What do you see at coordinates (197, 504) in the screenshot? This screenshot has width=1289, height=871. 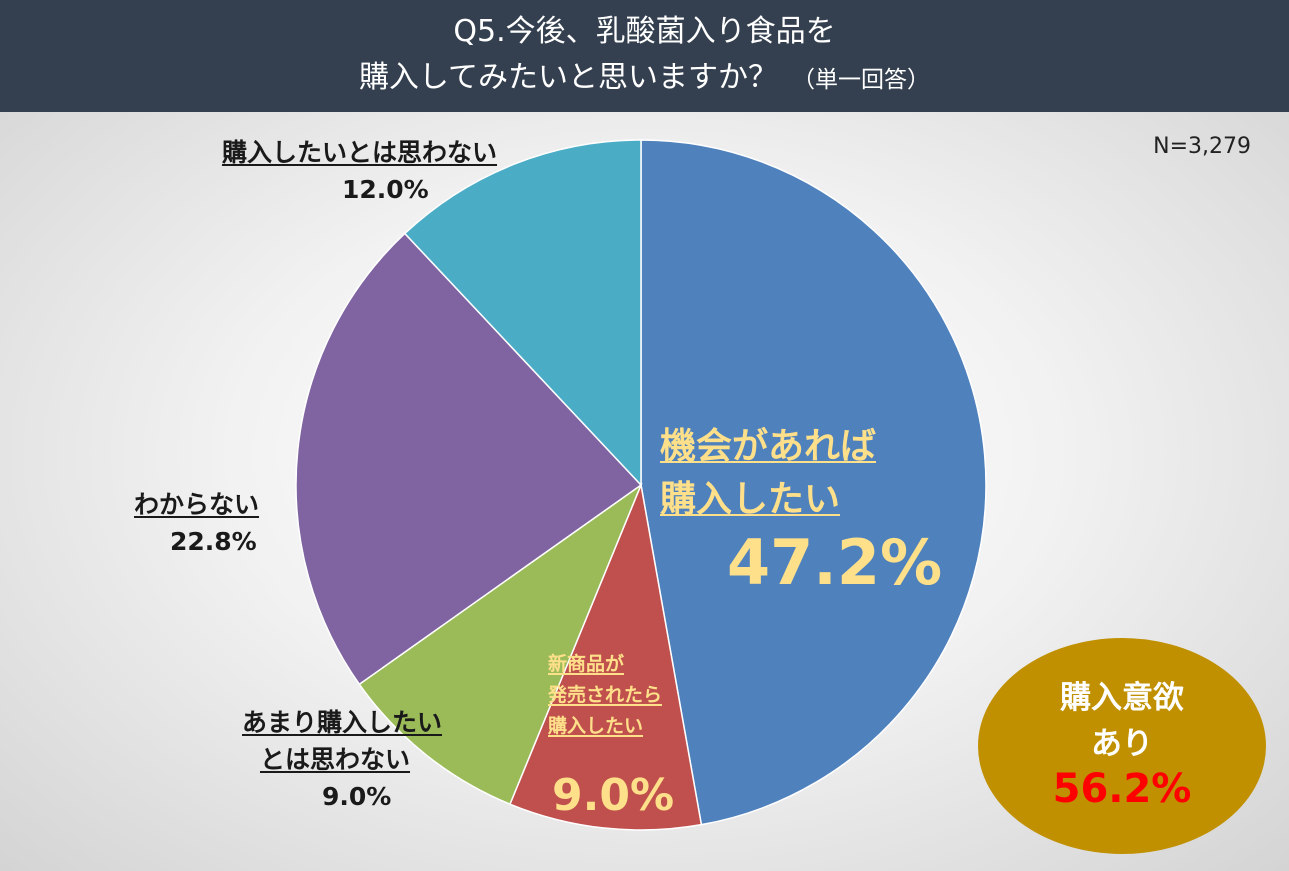 I see `slice-label-unknown: わからない` at bounding box center [197, 504].